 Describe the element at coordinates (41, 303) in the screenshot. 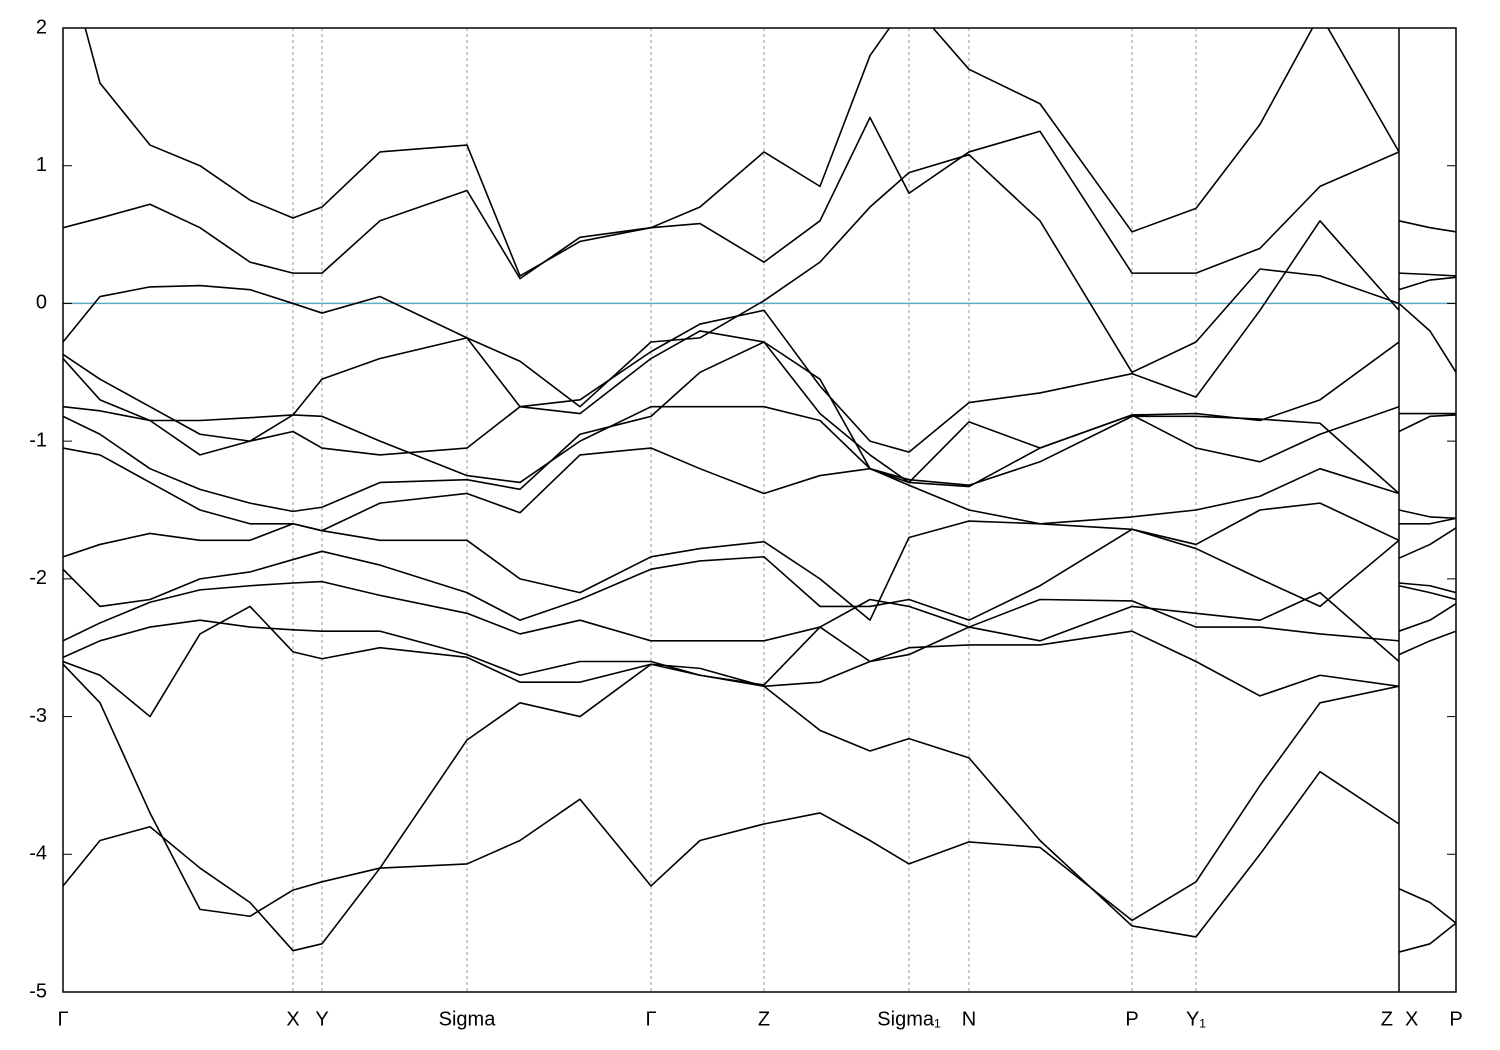

I see `y-tick-label: 0` at that location.